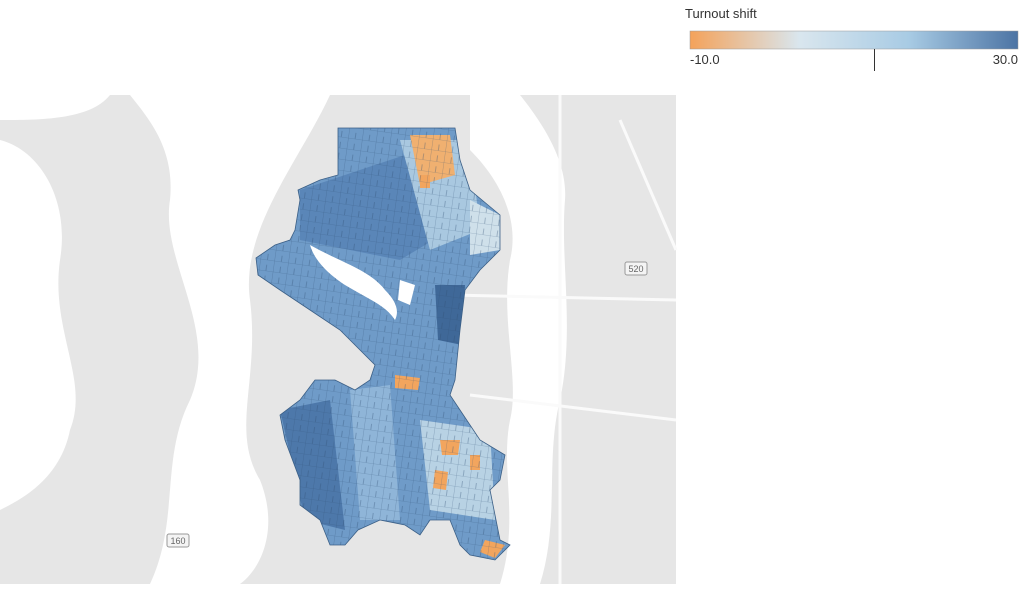 Image resolution: width=1024 pixels, height=589 pixels. I want to click on legend: Turnout shift -10.0 30.0, so click(852, 38).